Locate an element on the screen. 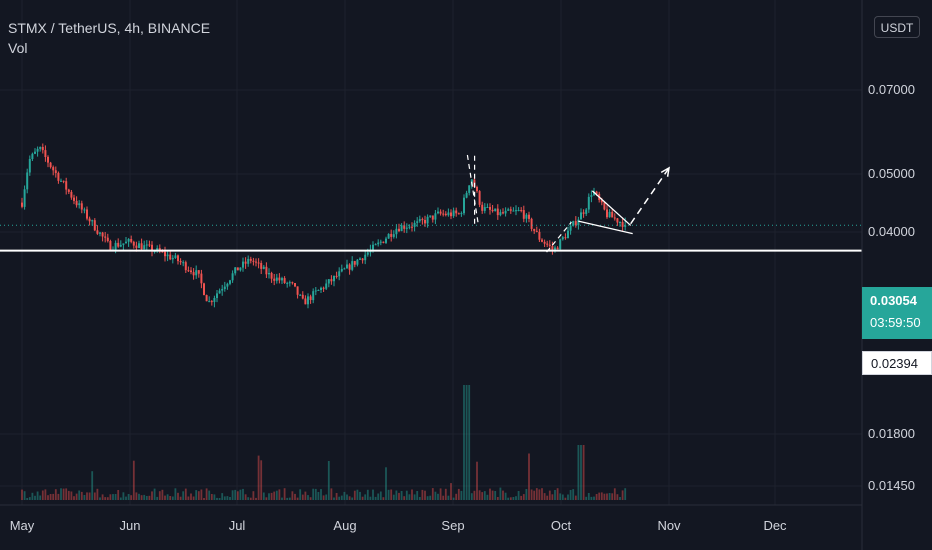  volume-indicator-label: Vol is located at coordinates (18, 48).